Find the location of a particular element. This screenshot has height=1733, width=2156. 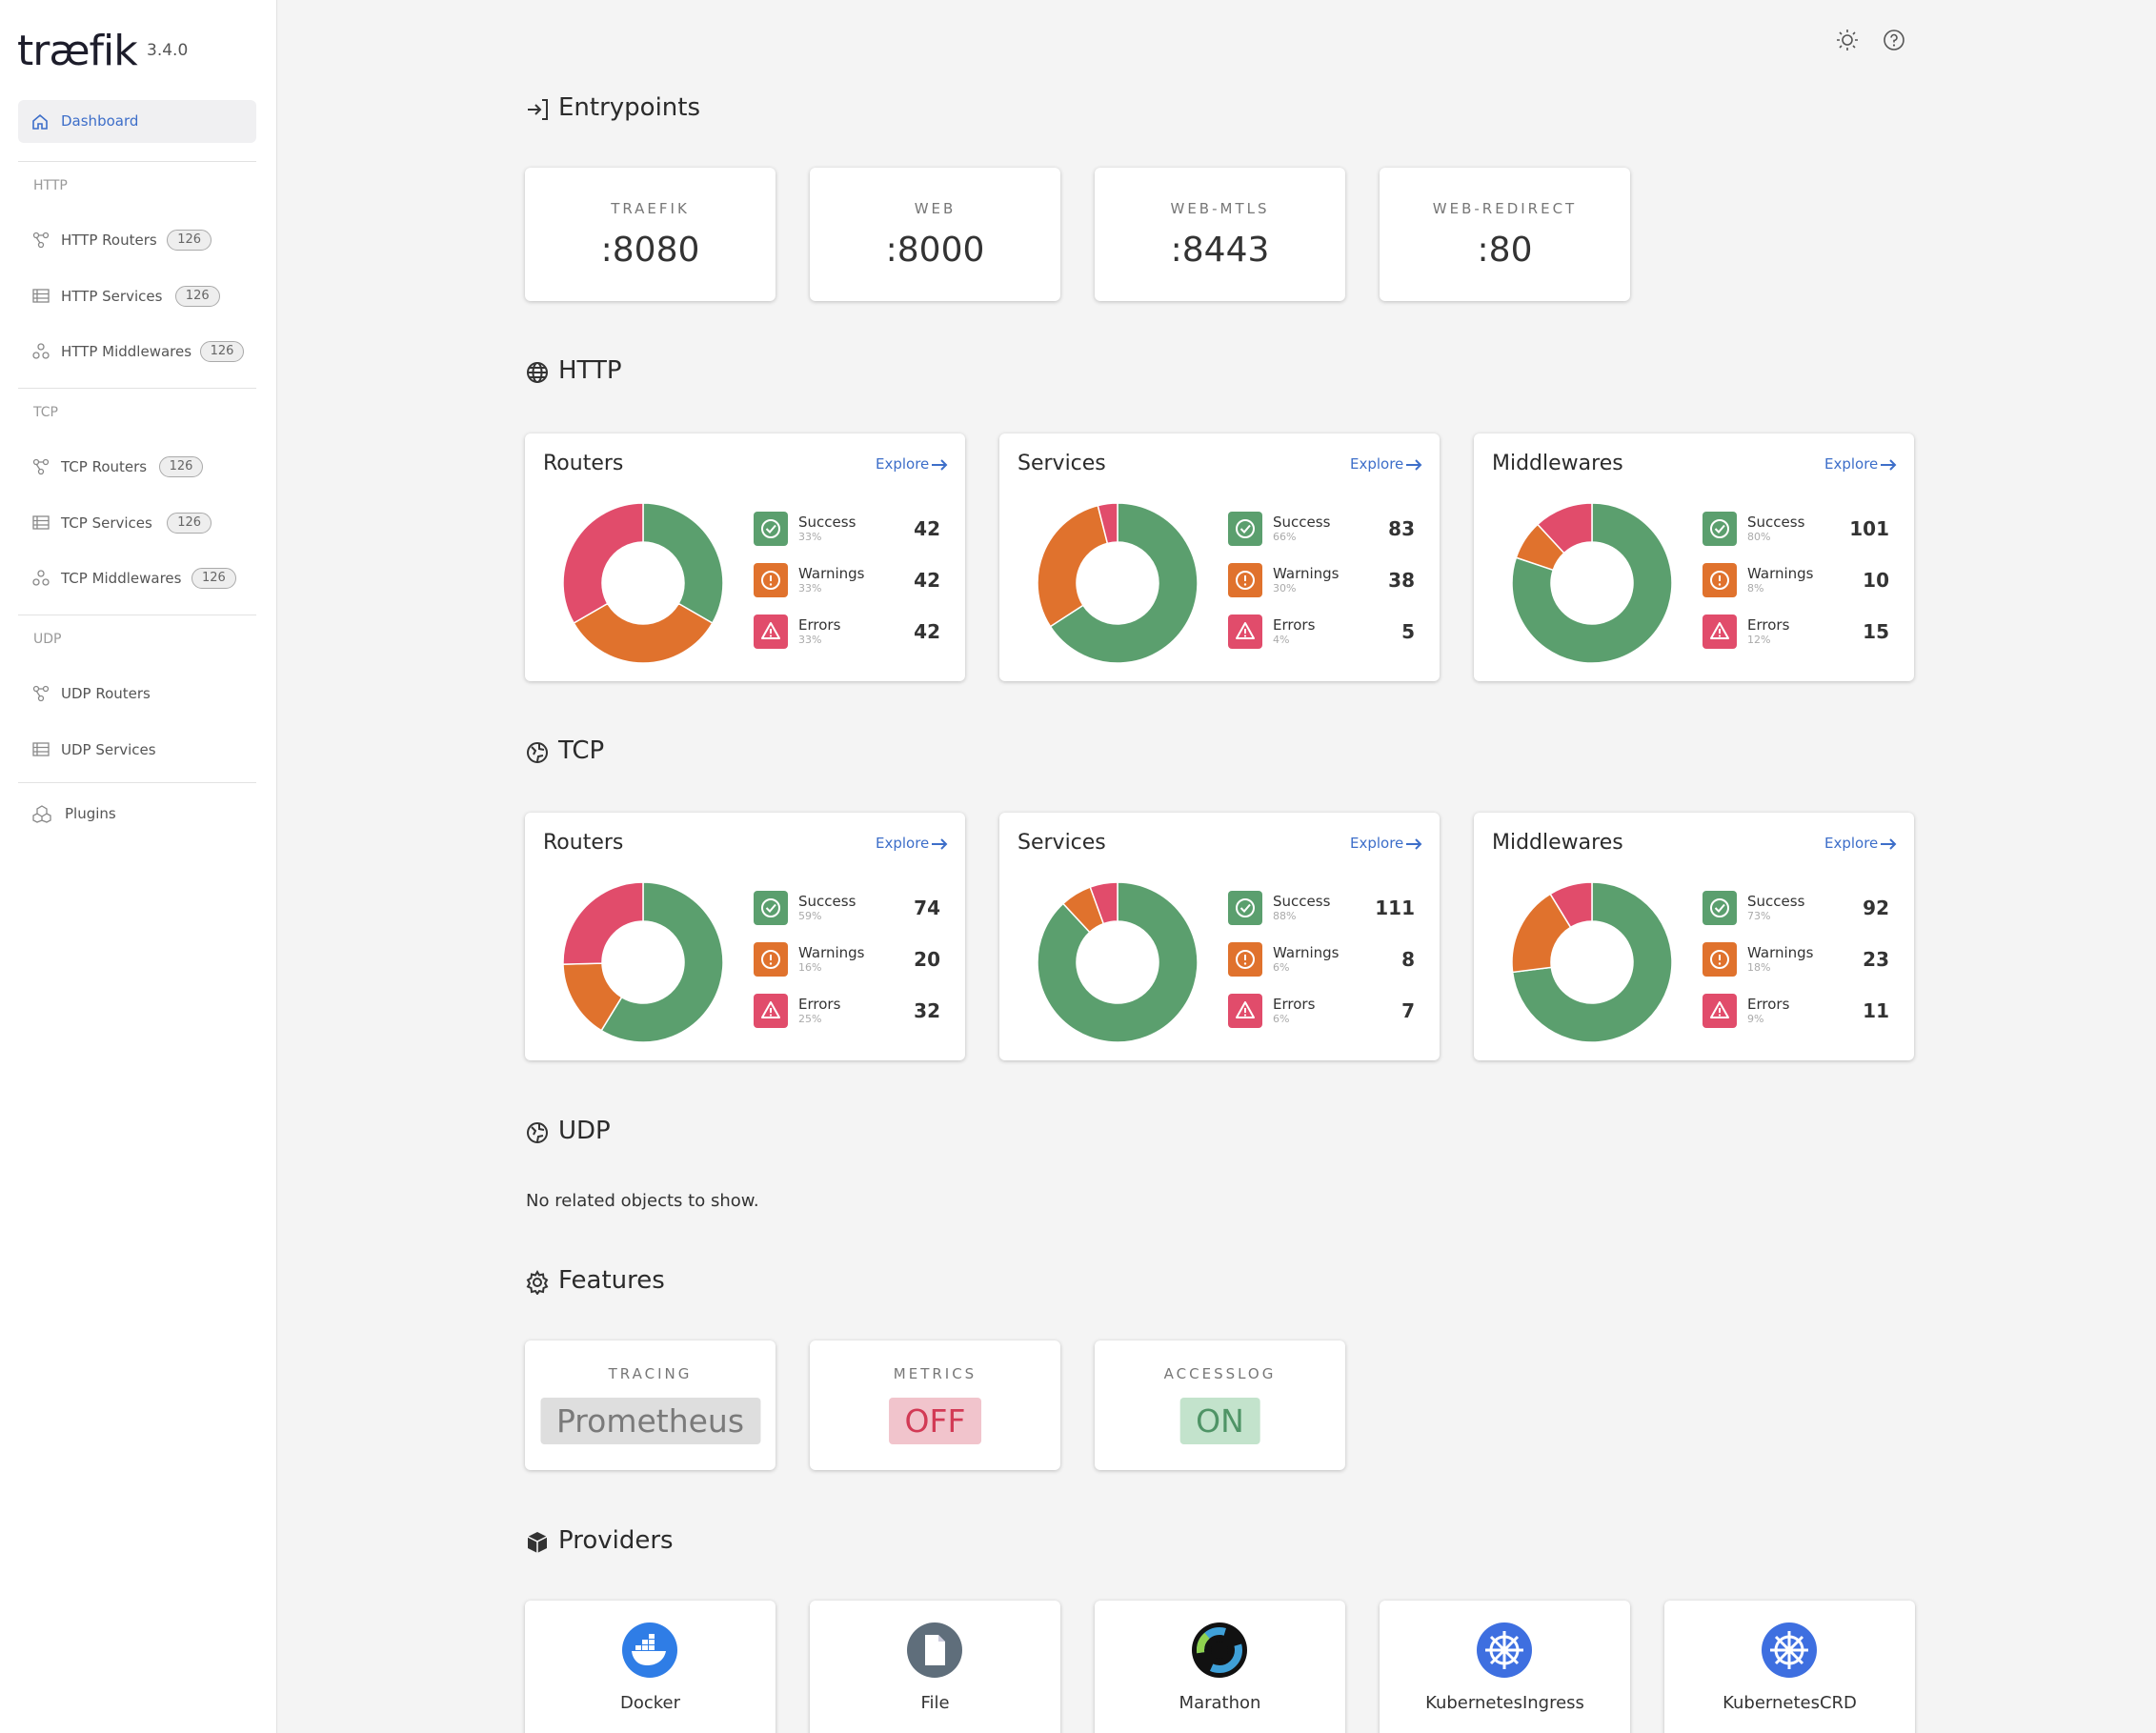

provider-card: KubernetesIngress is located at coordinates (1505, 1667).